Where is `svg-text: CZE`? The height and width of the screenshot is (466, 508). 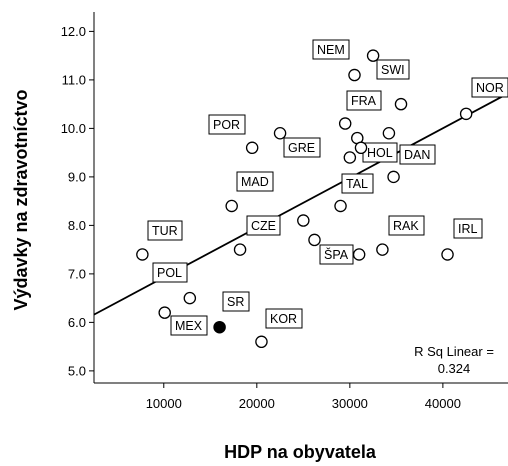 svg-text: CZE is located at coordinates (263, 226).